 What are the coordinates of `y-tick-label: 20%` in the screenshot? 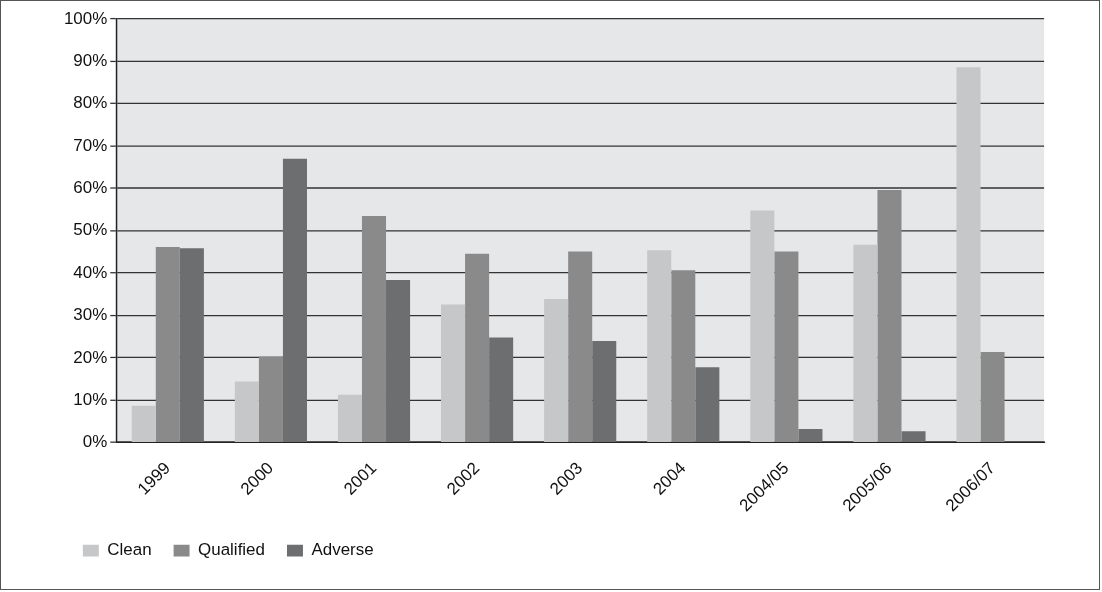 It's located at (90, 357).